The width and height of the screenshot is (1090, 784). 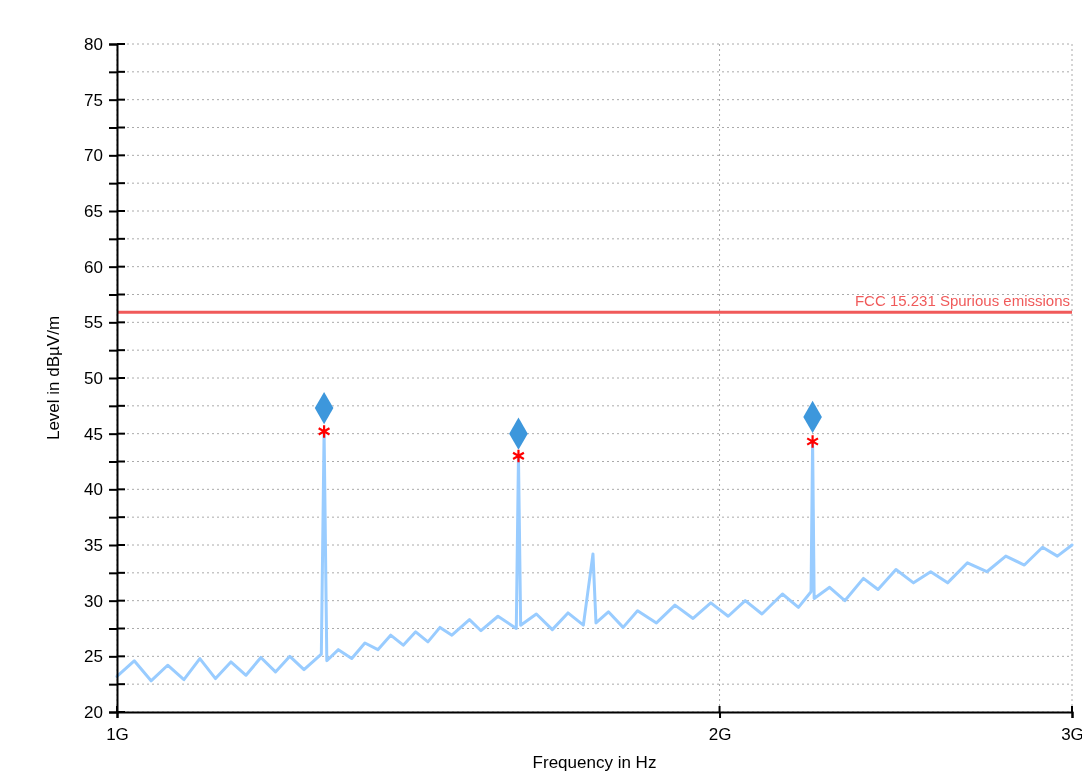 What do you see at coordinates (93, 378) in the screenshot?
I see `y-tick-label: 50` at bounding box center [93, 378].